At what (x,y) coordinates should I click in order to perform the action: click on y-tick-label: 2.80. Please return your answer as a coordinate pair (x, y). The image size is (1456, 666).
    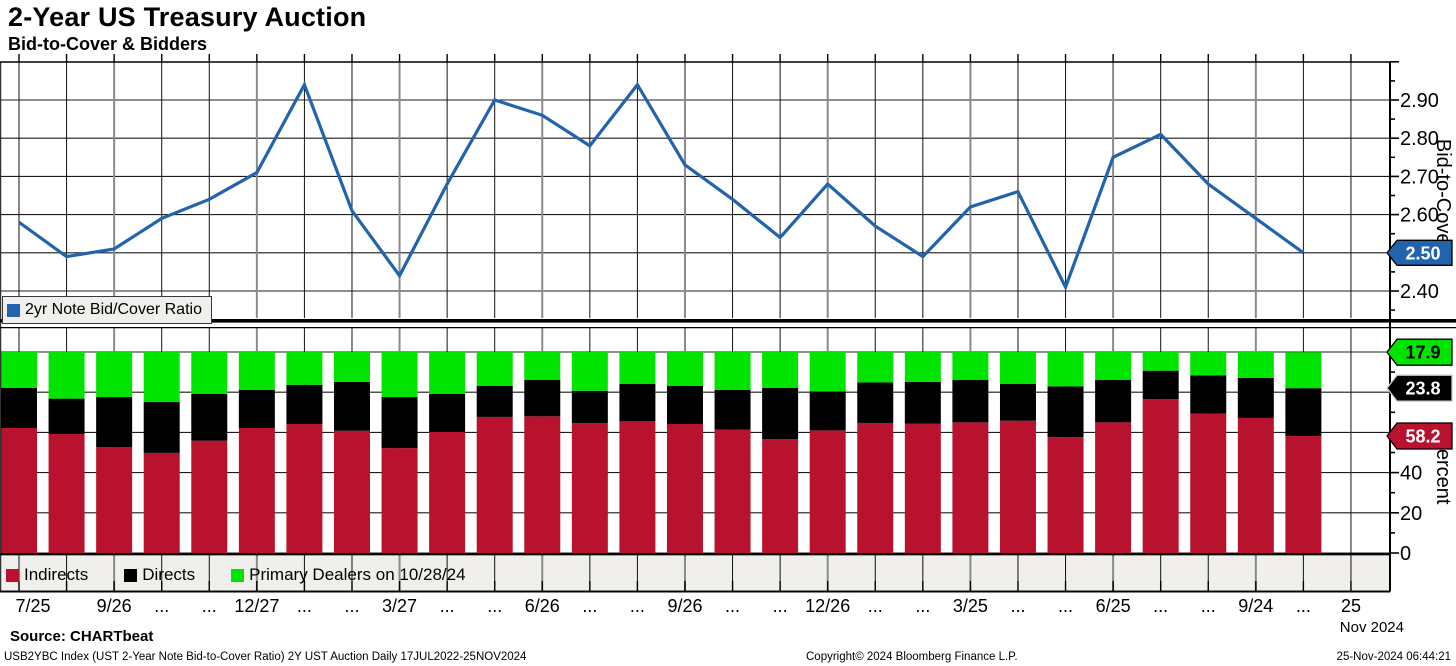
    Looking at the image, I should click on (1419, 139).